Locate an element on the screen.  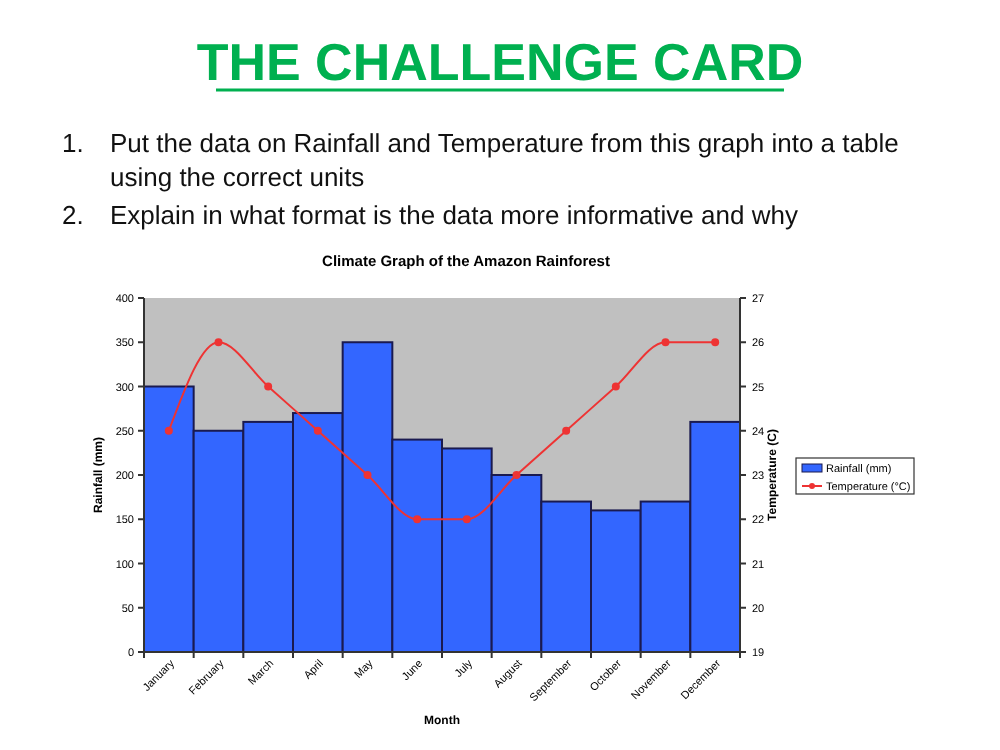
text: THE CHALLENGE CARD is located at coordinates (500, 62).